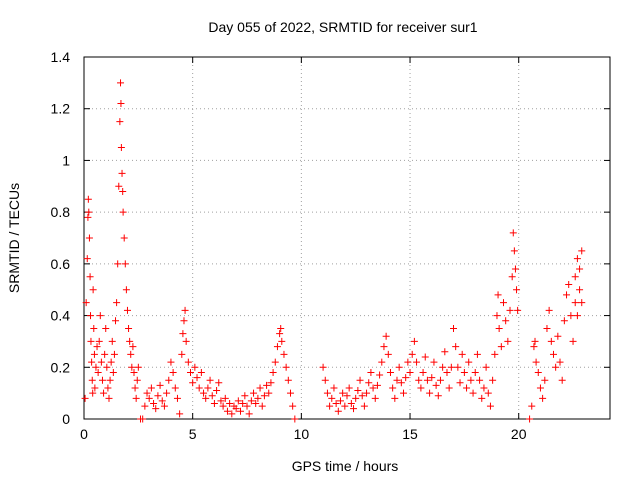 The width and height of the screenshot is (640, 480). What do you see at coordinates (14, 238) in the screenshot?
I see `y-axis-label: SRMTID / TECUs` at bounding box center [14, 238].